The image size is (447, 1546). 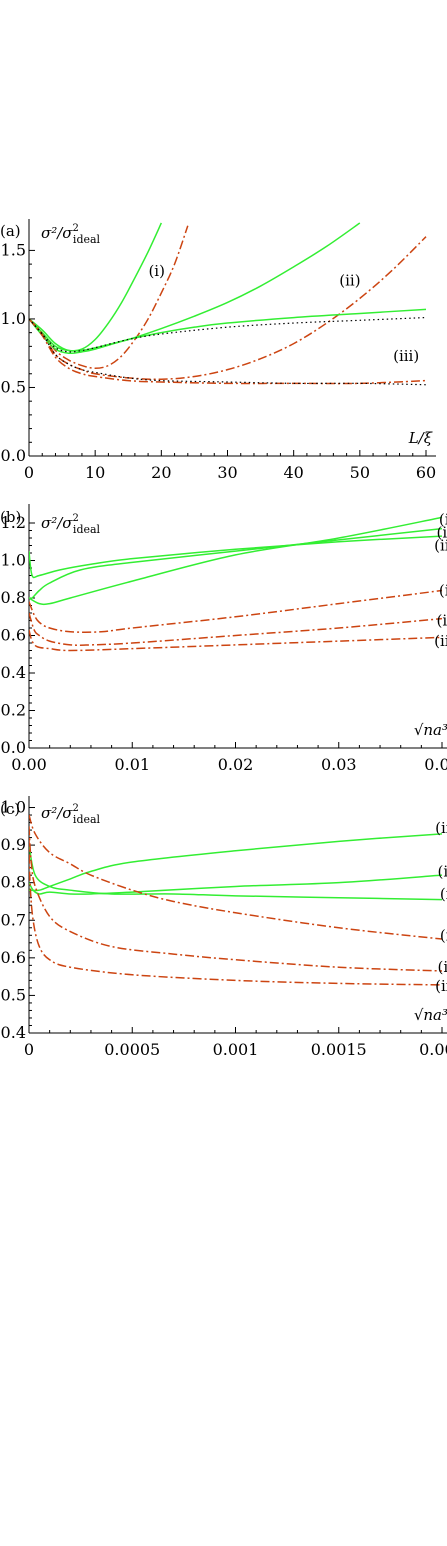 What do you see at coordinates (236, 1049) in the screenshot?
I see `x-tick-label: 0.001` at bounding box center [236, 1049].